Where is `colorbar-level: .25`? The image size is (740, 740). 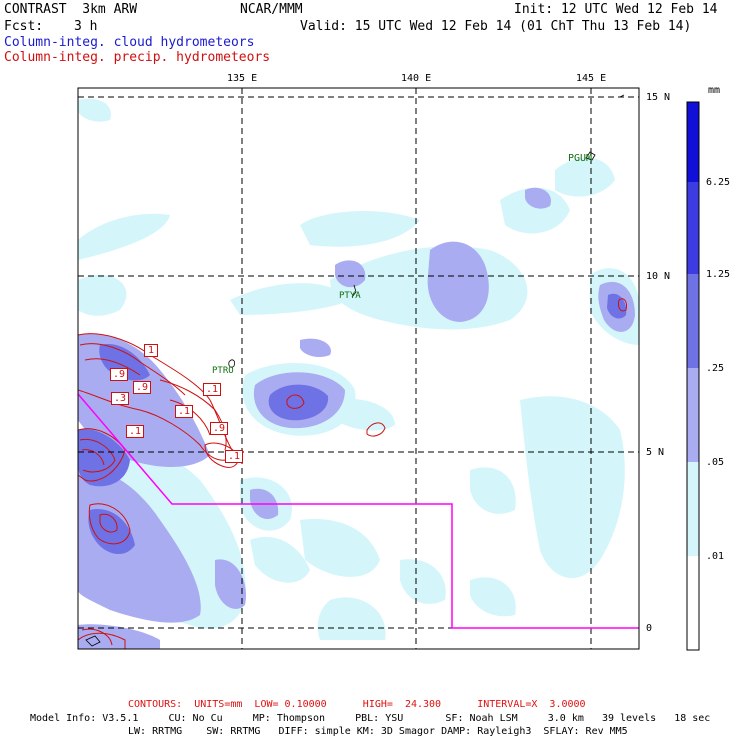
colorbar-level: .25 is located at coordinates (715, 368).